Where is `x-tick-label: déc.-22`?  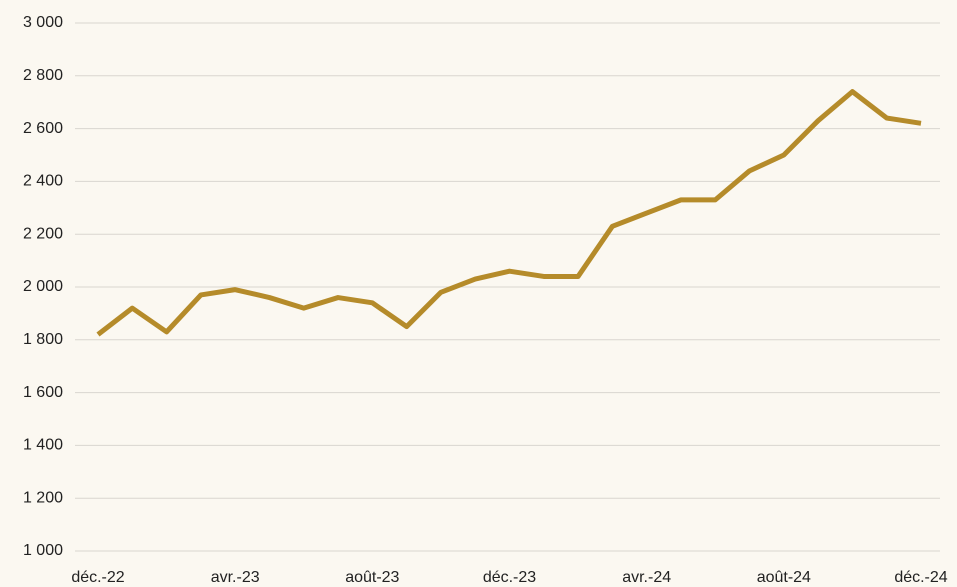 x-tick-label: déc.-22 is located at coordinates (97, 577).